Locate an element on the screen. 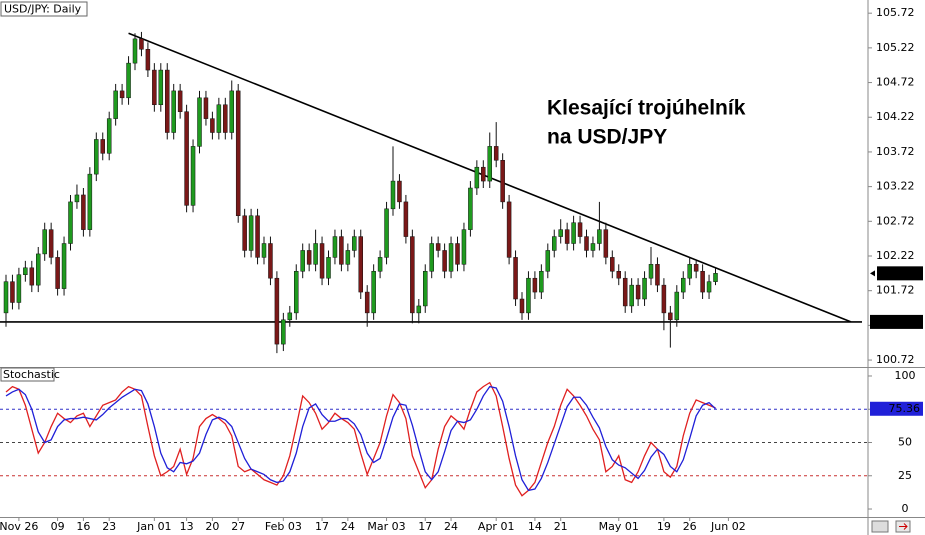  x-tick-label: 16 is located at coordinates (83, 526).